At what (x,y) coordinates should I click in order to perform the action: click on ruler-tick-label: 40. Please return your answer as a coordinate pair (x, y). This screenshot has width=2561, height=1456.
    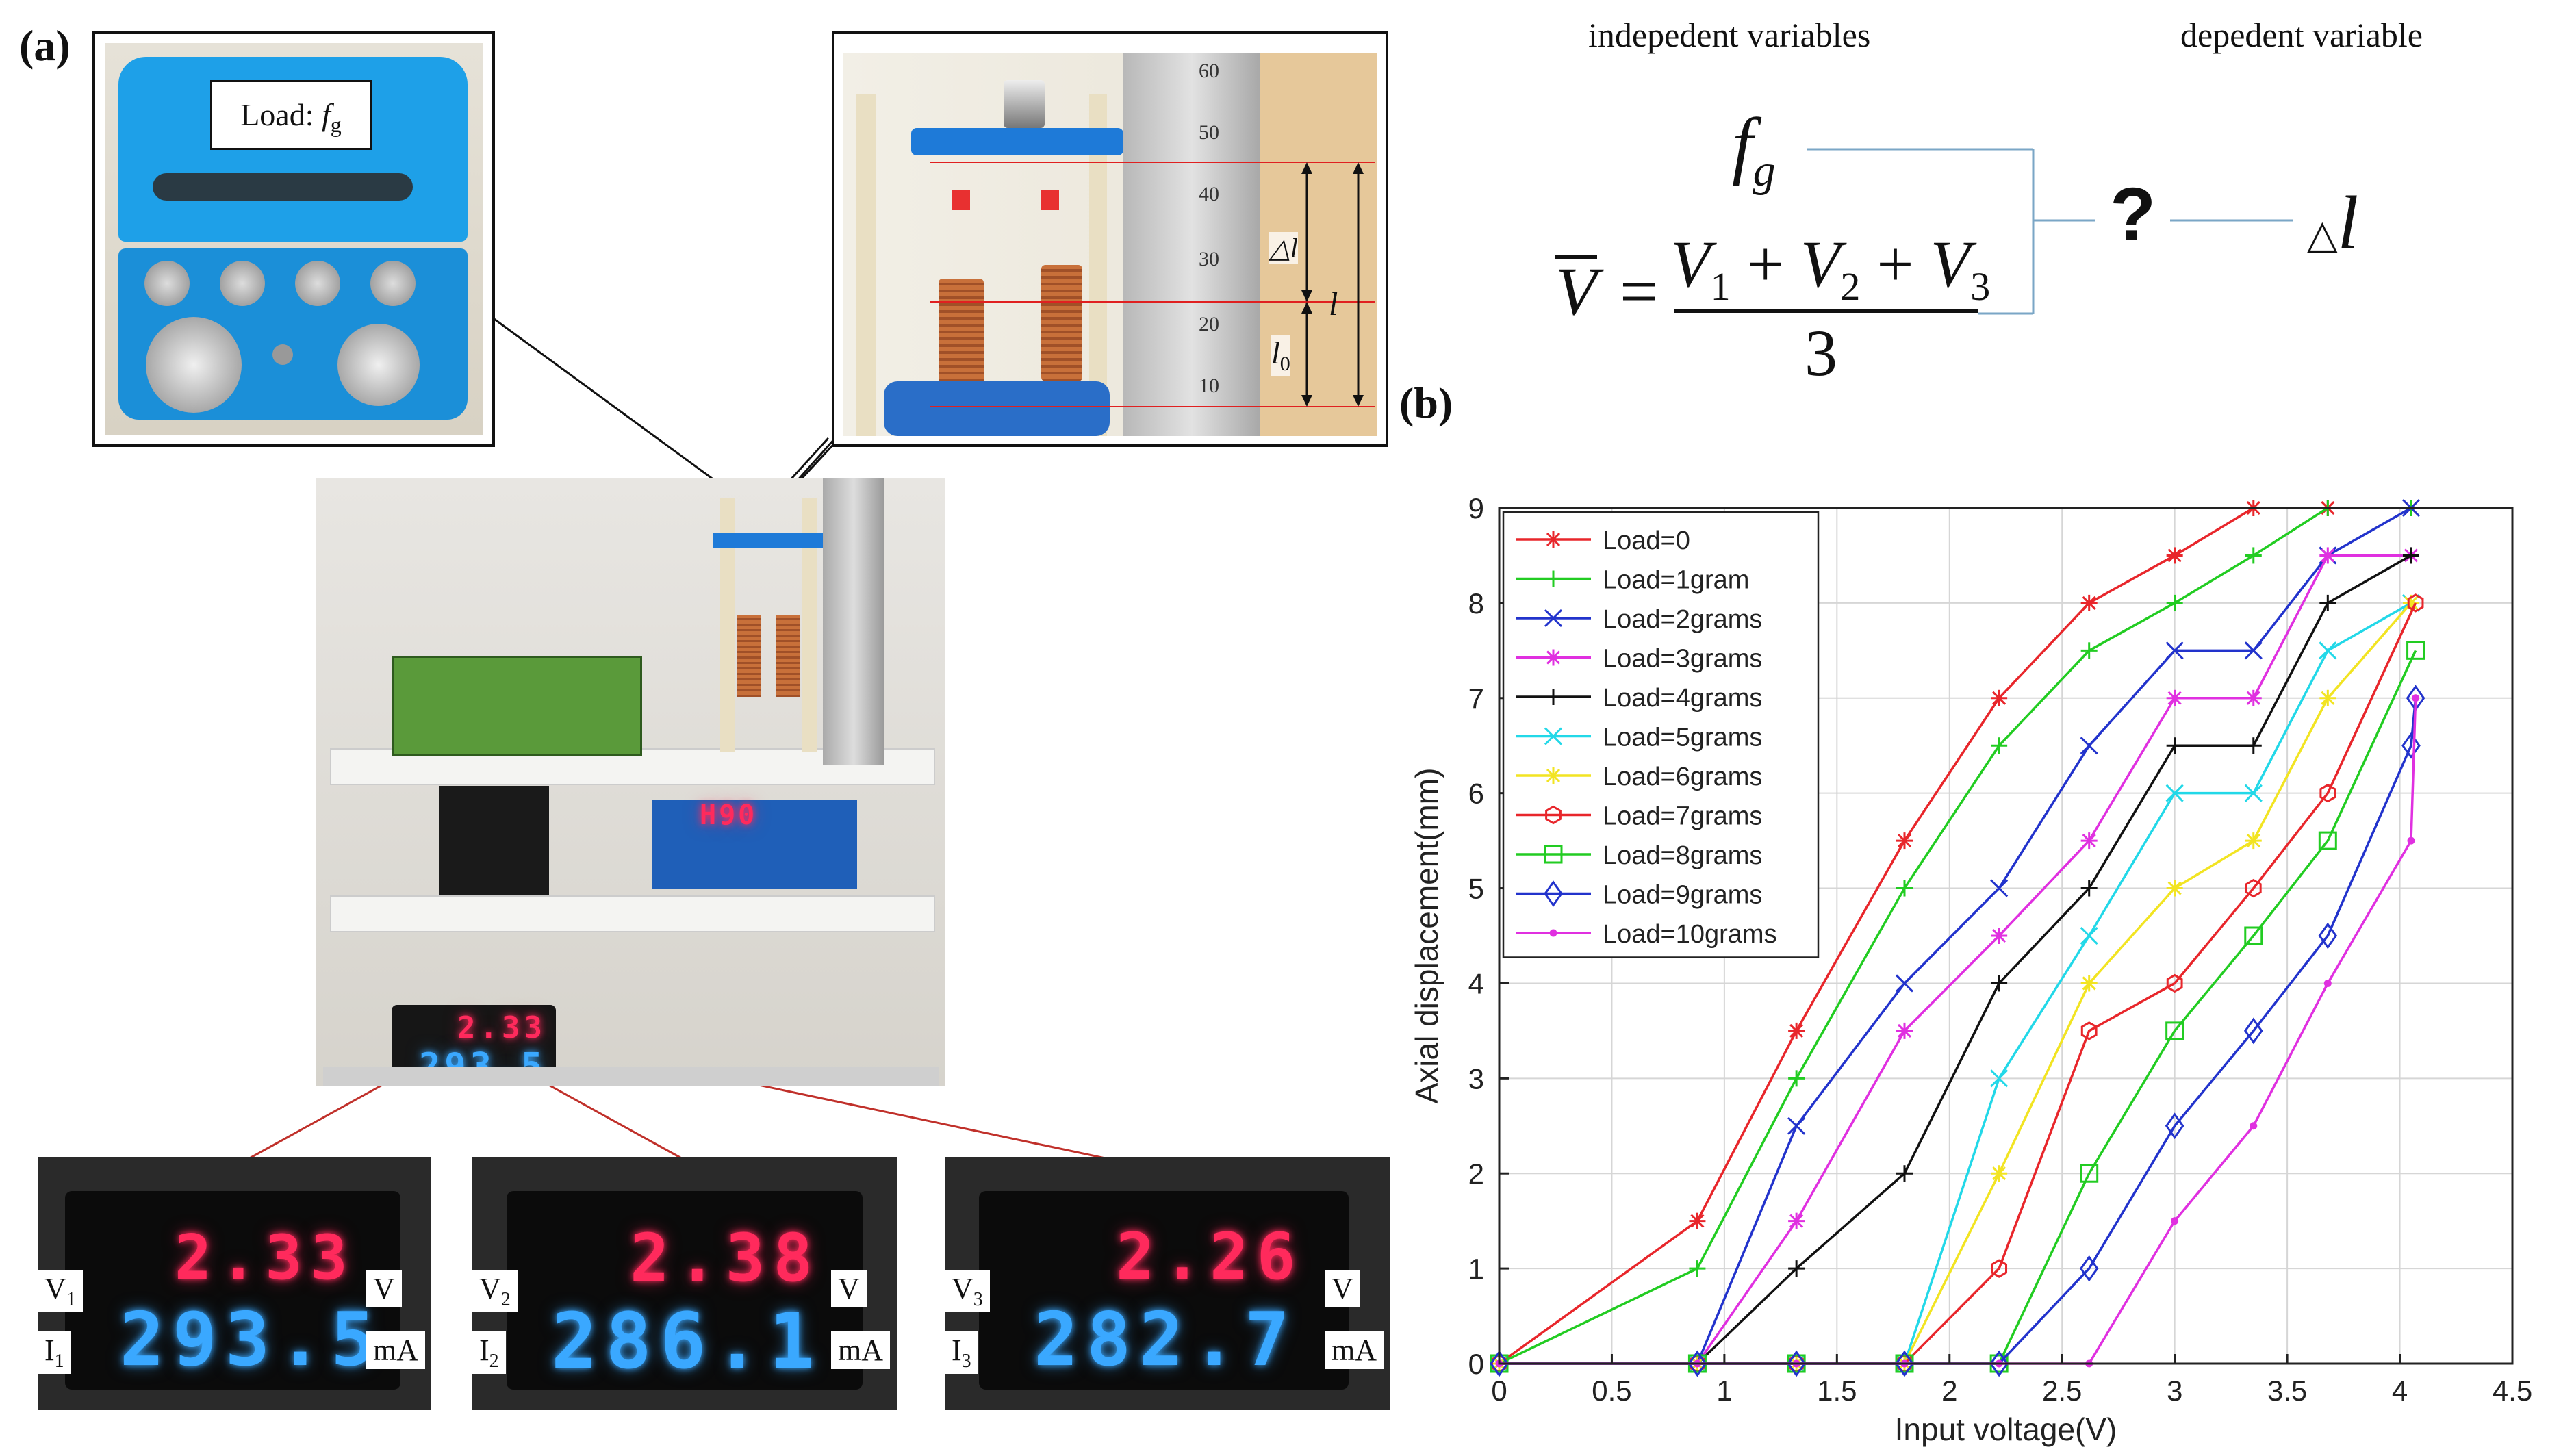
    Looking at the image, I should click on (1209, 194).